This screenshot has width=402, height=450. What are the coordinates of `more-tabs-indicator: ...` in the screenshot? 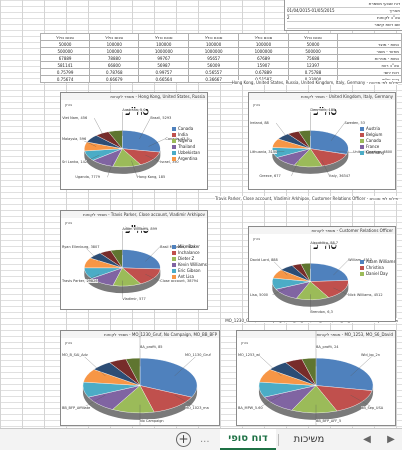 It's located at (205, 439).